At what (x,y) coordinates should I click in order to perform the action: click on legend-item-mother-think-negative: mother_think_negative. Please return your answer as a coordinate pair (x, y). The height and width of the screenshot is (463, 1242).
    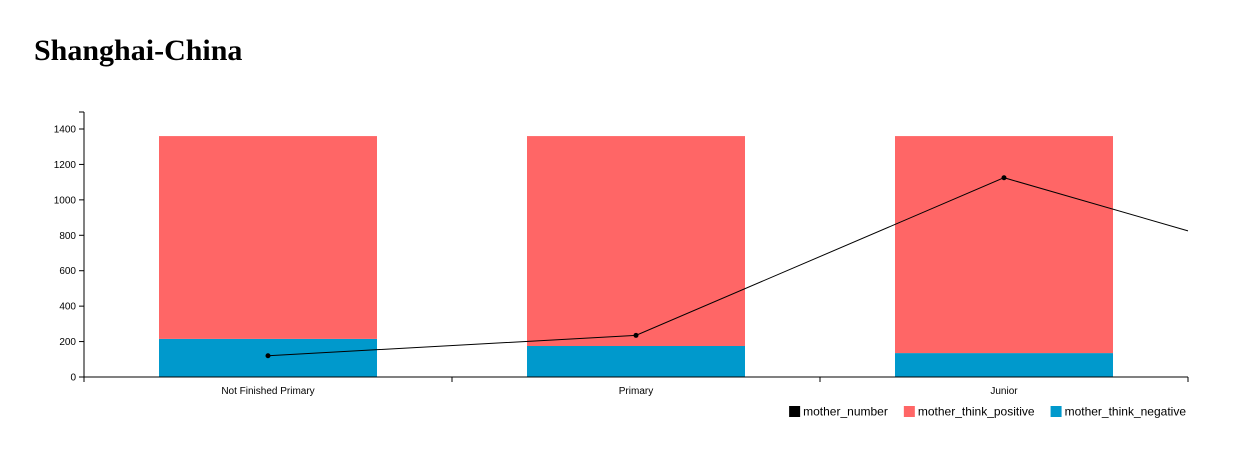
    Looking at the image, I should click on (1118, 412).